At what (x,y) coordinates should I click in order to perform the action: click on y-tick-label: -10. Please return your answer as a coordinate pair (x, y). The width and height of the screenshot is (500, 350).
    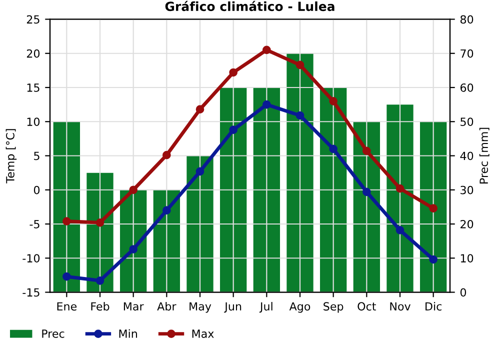
    Looking at the image, I should click on (31, 258).